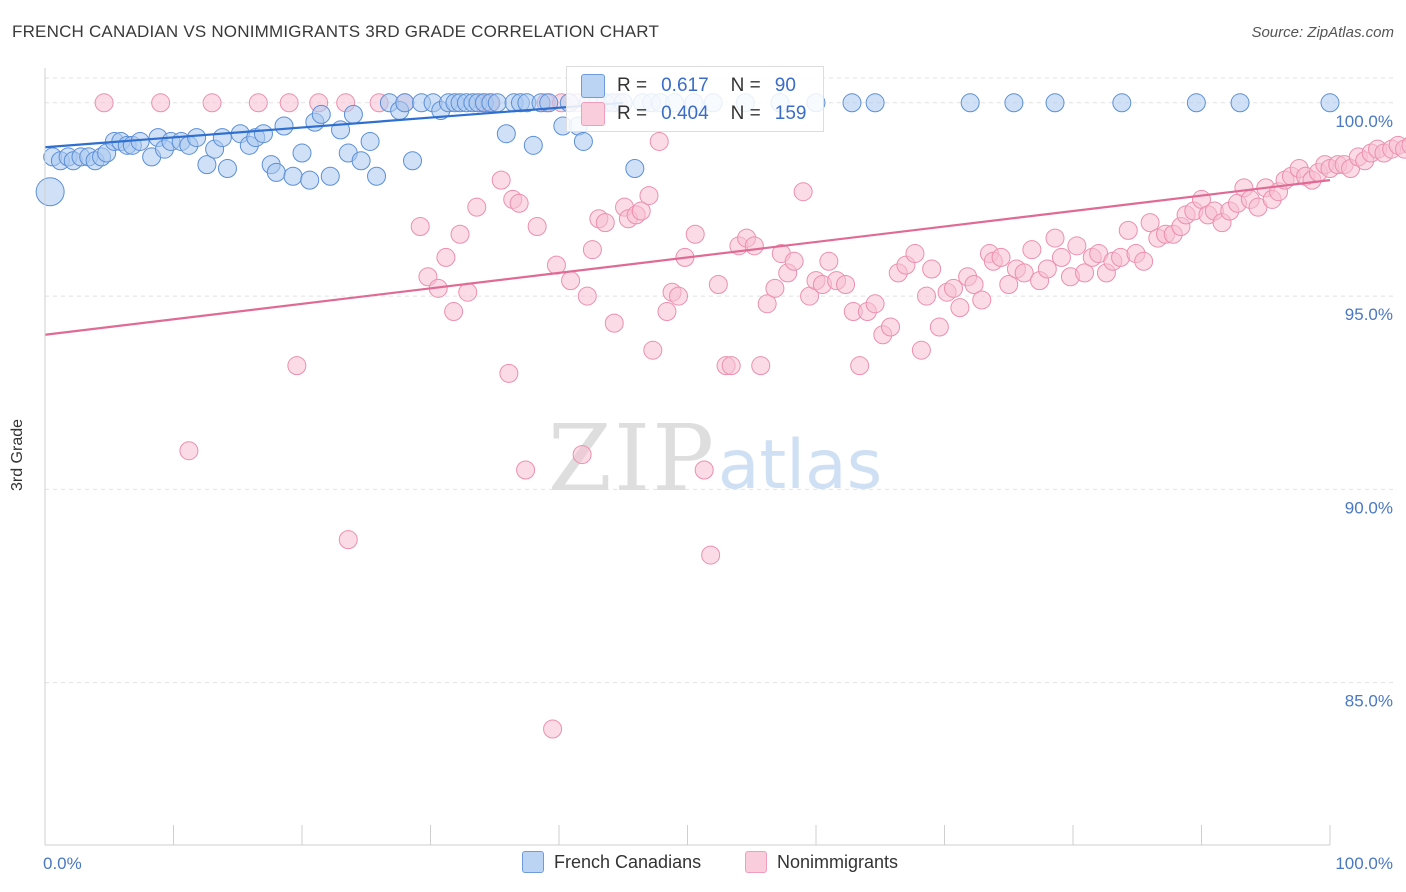 Image resolution: width=1406 pixels, height=892 pixels. What do you see at coordinates (1322, 32) in the screenshot?
I see `chart-source: Source: ZipAtlas.com` at bounding box center [1322, 32].